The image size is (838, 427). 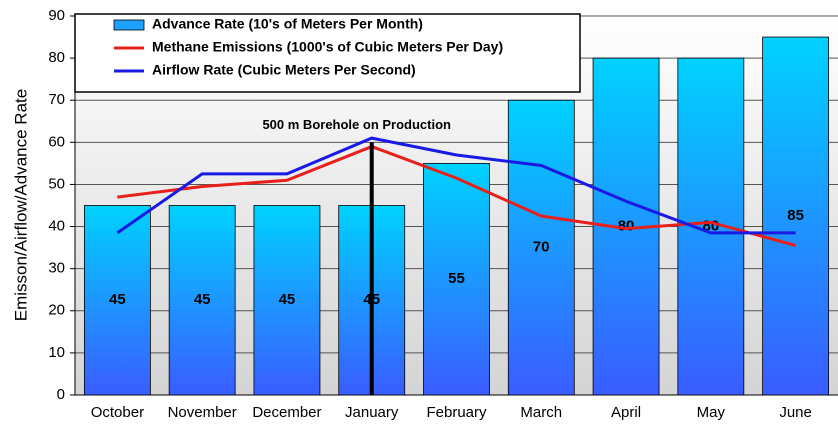 I want to click on x-tick-label: January, so click(x=372, y=412).